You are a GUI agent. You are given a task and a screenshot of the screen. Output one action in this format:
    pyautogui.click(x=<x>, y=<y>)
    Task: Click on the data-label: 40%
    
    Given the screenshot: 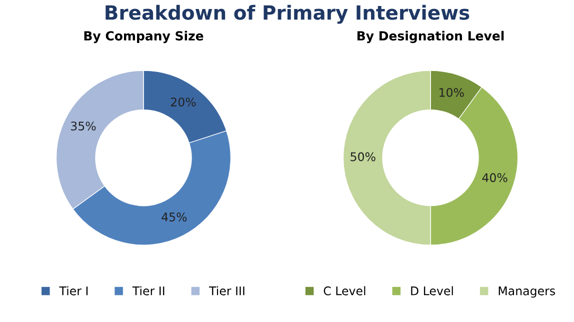 What is the action you would take?
    pyautogui.click(x=495, y=177)
    